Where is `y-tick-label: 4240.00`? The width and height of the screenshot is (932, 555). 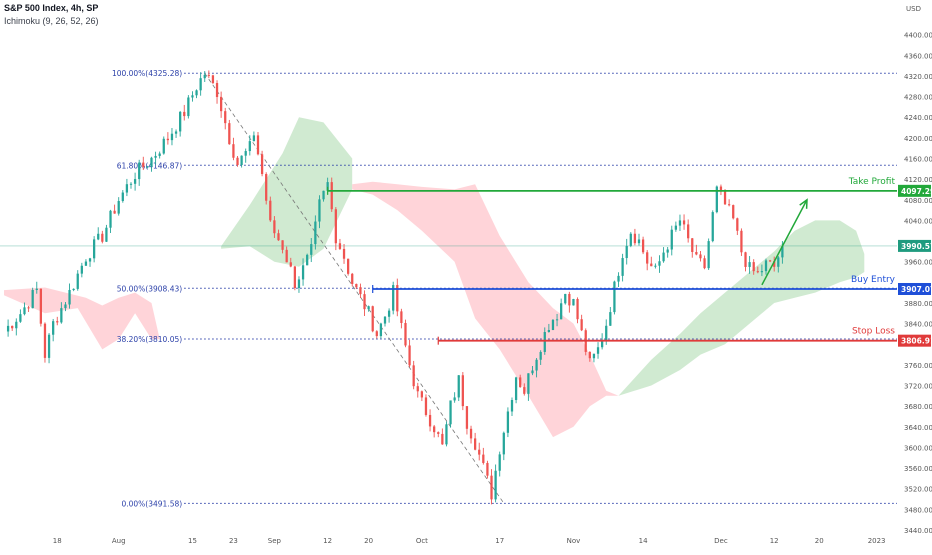
y-tick-label: 4240.00 is located at coordinates (918, 118).